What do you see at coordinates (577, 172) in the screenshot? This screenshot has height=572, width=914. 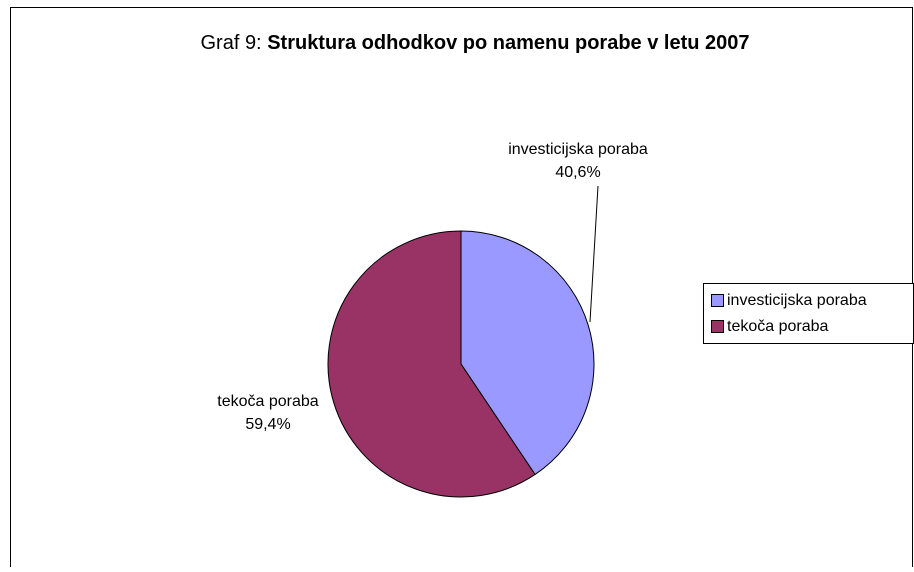 I see `slice-value-label: 40,6%` at bounding box center [577, 172].